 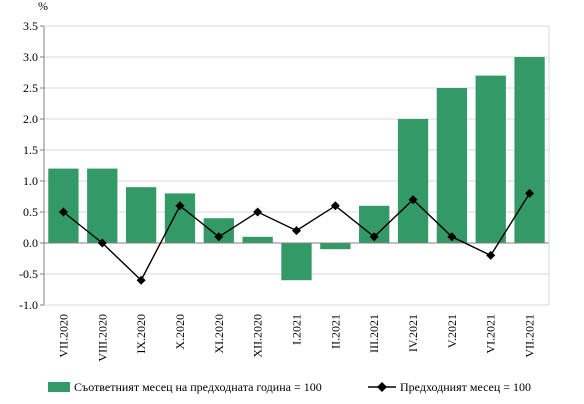 What do you see at coordinates (30, 243) in the screenshot?
I see `y-tick-label: 0.0` at bounding box center [30, 243].